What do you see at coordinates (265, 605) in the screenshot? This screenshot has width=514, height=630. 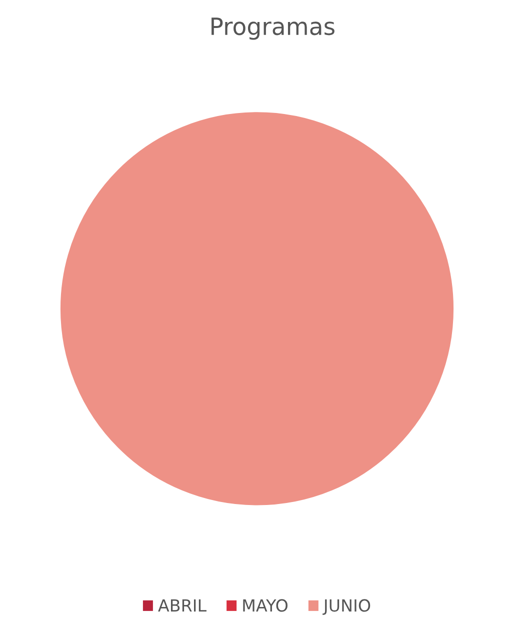 I see `legend-label: MAYO` at bounding box center [265, 605].